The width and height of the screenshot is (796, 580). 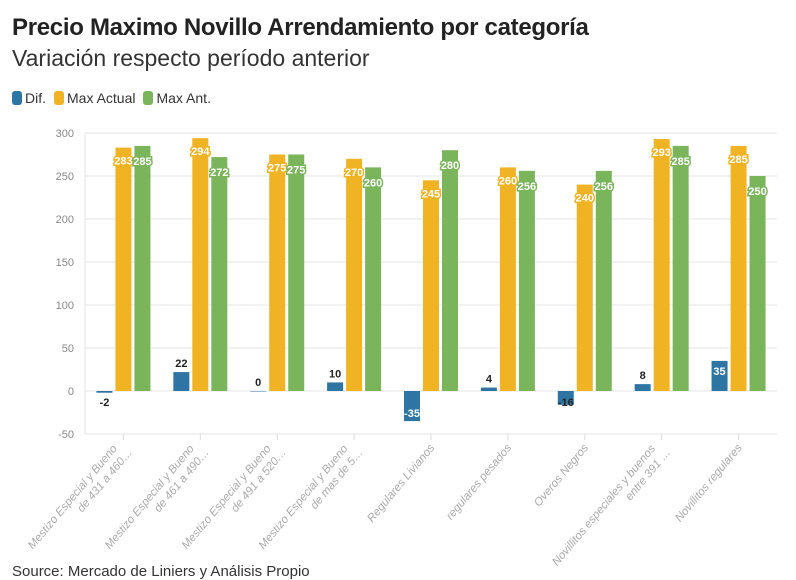 What do you see at coordinates (561, 475) in the screenshot?
I see `x-tick-label: Overos Negros` at bounding box center [561, 475].